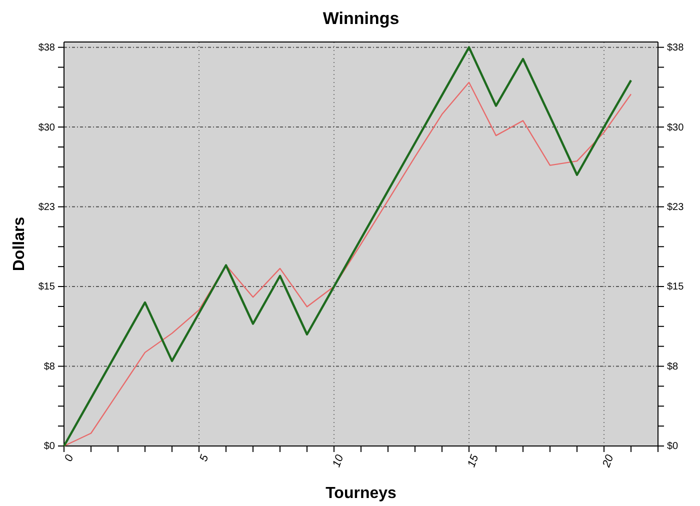  Describe the element at coordinates (675, 48) in the screenshot. I see `y2-tick-label: $38` at that location.